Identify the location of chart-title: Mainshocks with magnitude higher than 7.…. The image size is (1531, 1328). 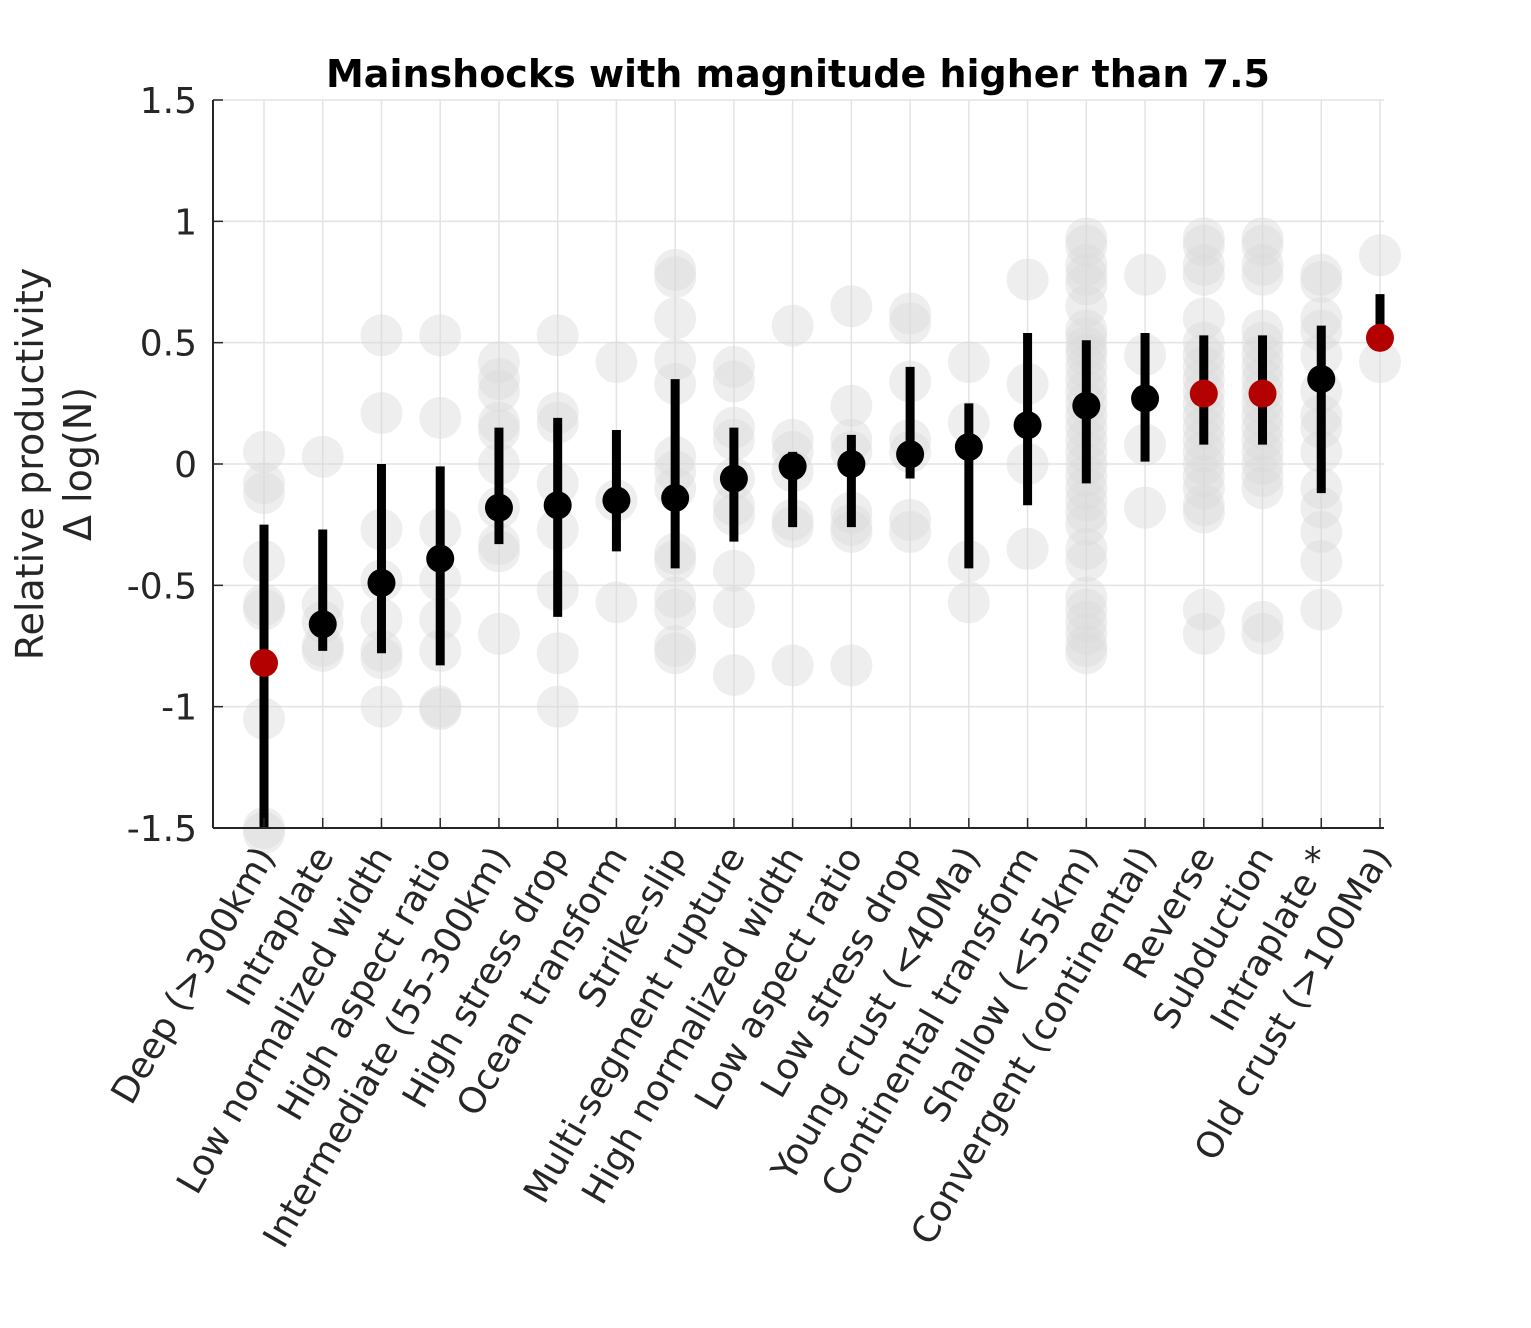
(798, 74).